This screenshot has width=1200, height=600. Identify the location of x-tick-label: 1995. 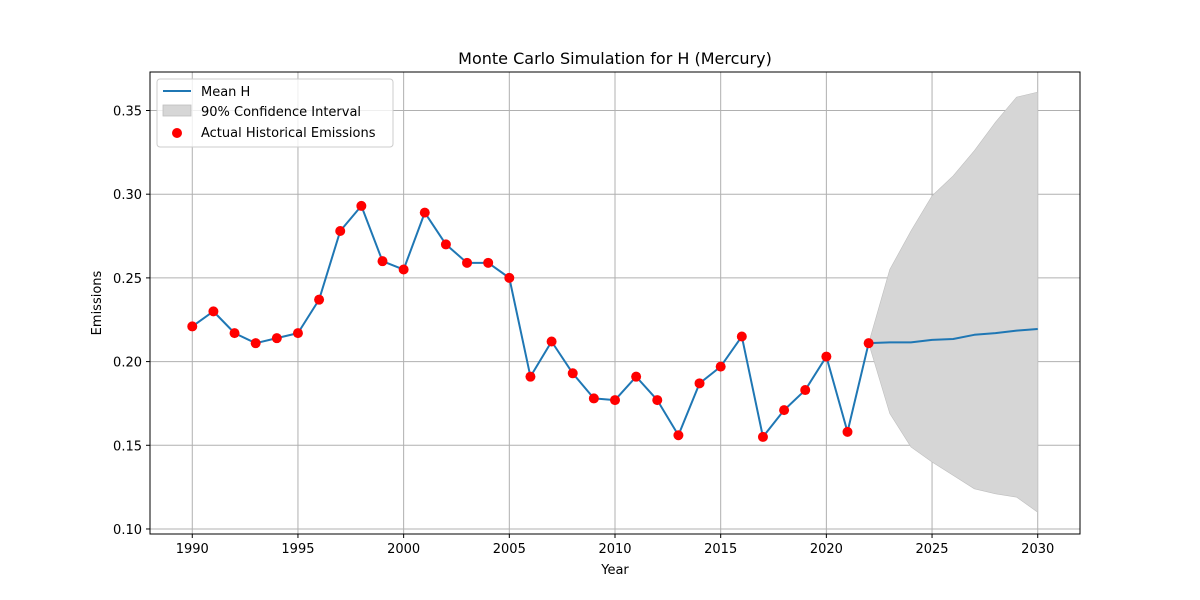
(297, 549).